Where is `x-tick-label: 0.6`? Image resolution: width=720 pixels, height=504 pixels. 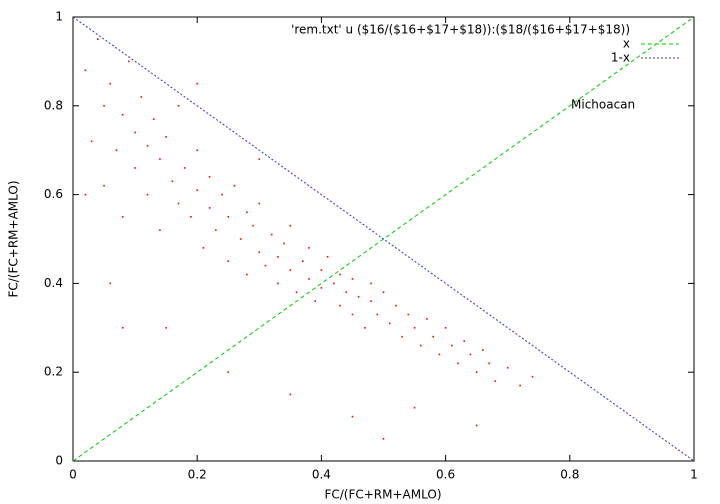
x-tick-label: 0.6 is located at coordinates (445, 475).